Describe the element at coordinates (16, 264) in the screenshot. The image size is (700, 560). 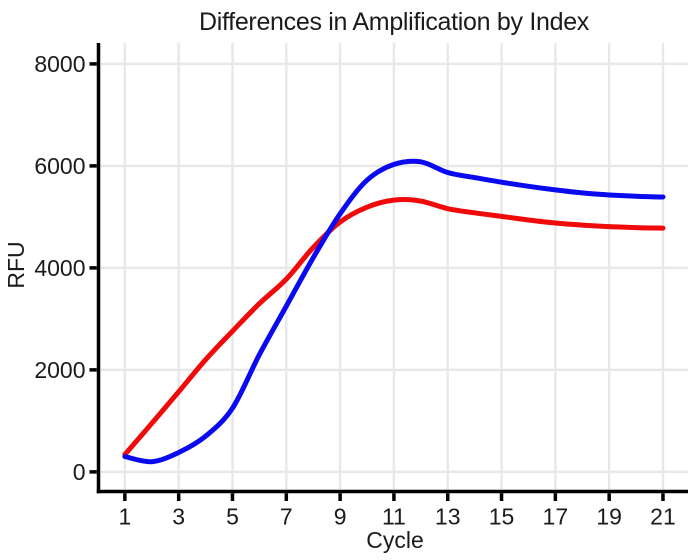
I see `y-axis-label: RFU` at that location.